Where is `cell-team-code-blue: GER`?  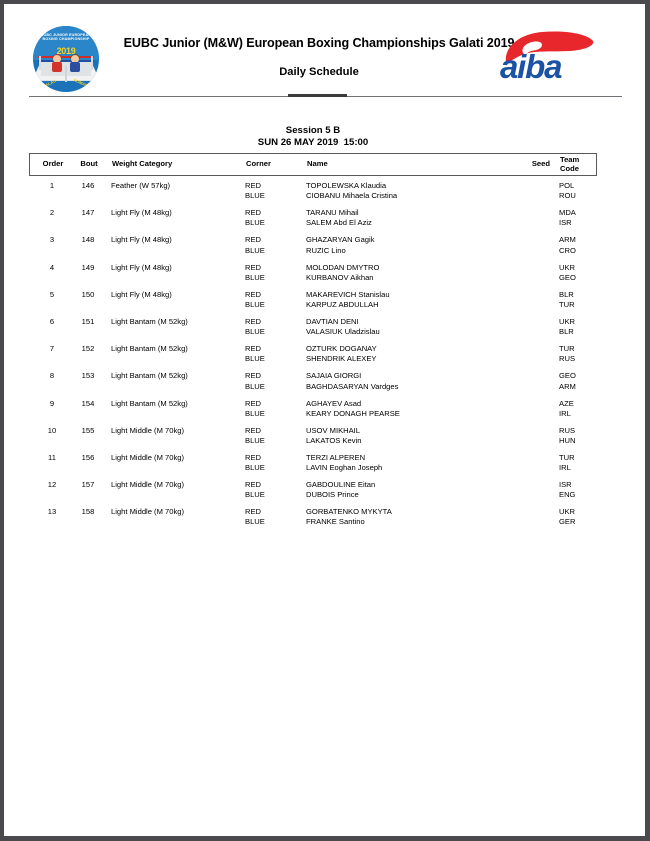 cell-team-code-blue: GER is located at coordinates (567, 522).